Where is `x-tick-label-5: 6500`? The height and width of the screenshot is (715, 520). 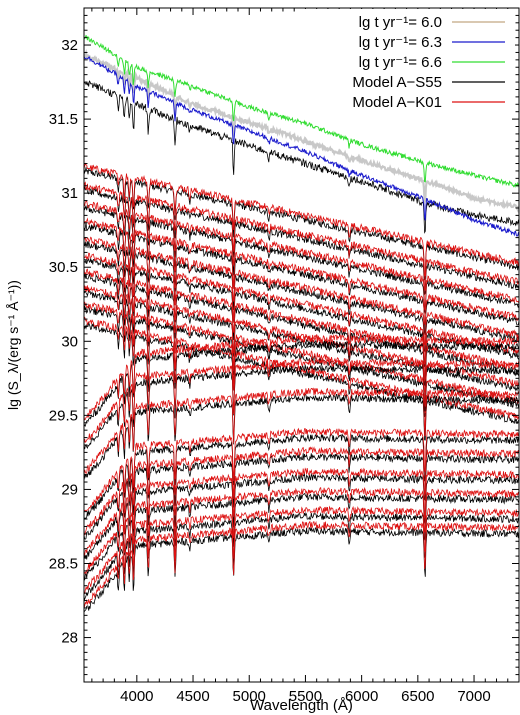 x-tick-label-5: 6500 is located at coordinates (417, 696).